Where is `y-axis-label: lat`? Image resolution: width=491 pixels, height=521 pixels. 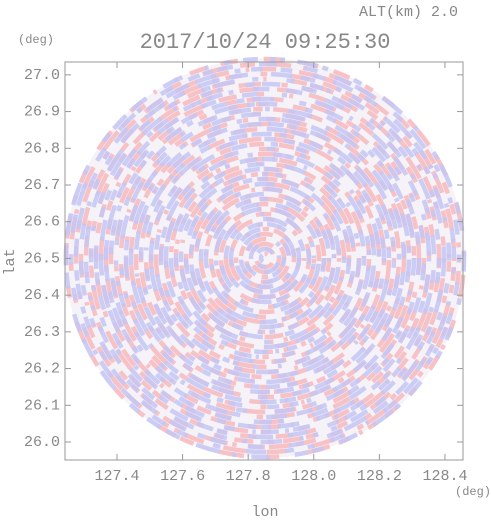 y-axis-label: lat is located at coordinates (10, 261).